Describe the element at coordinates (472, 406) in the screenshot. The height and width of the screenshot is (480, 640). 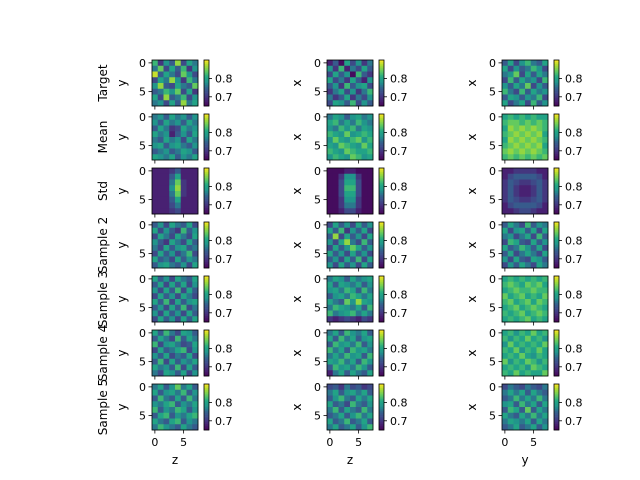
I see `y-axis-label: x` at that location.